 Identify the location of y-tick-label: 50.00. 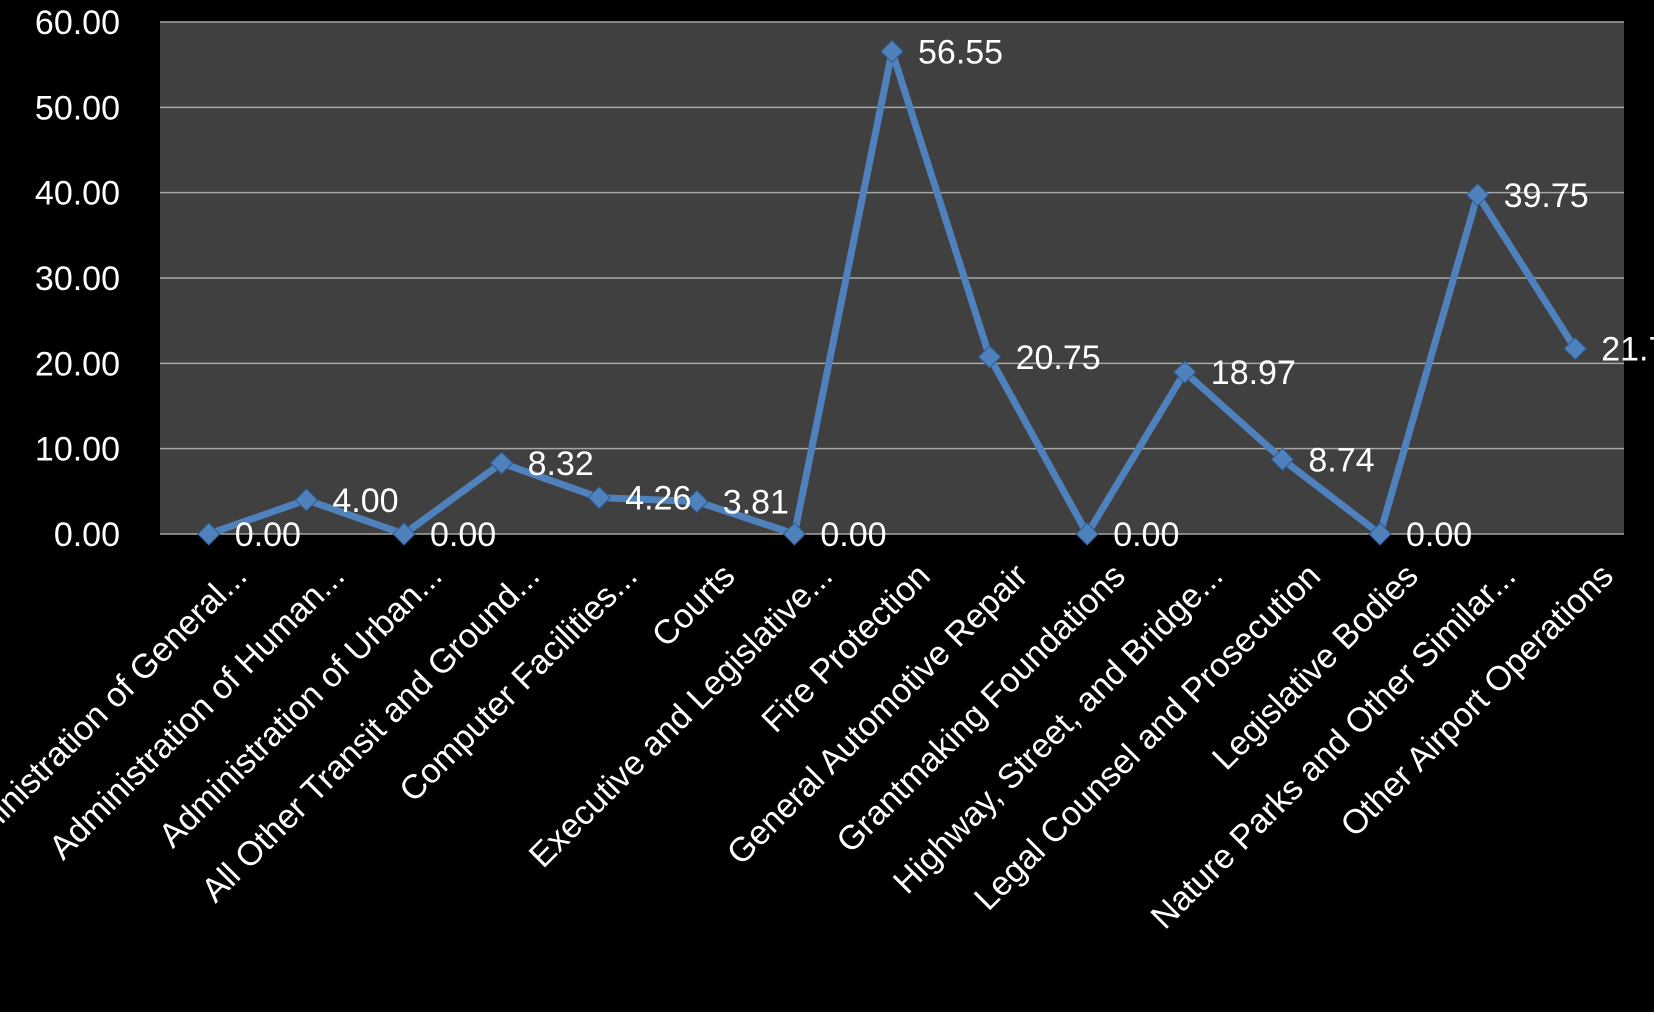
(77, 108).